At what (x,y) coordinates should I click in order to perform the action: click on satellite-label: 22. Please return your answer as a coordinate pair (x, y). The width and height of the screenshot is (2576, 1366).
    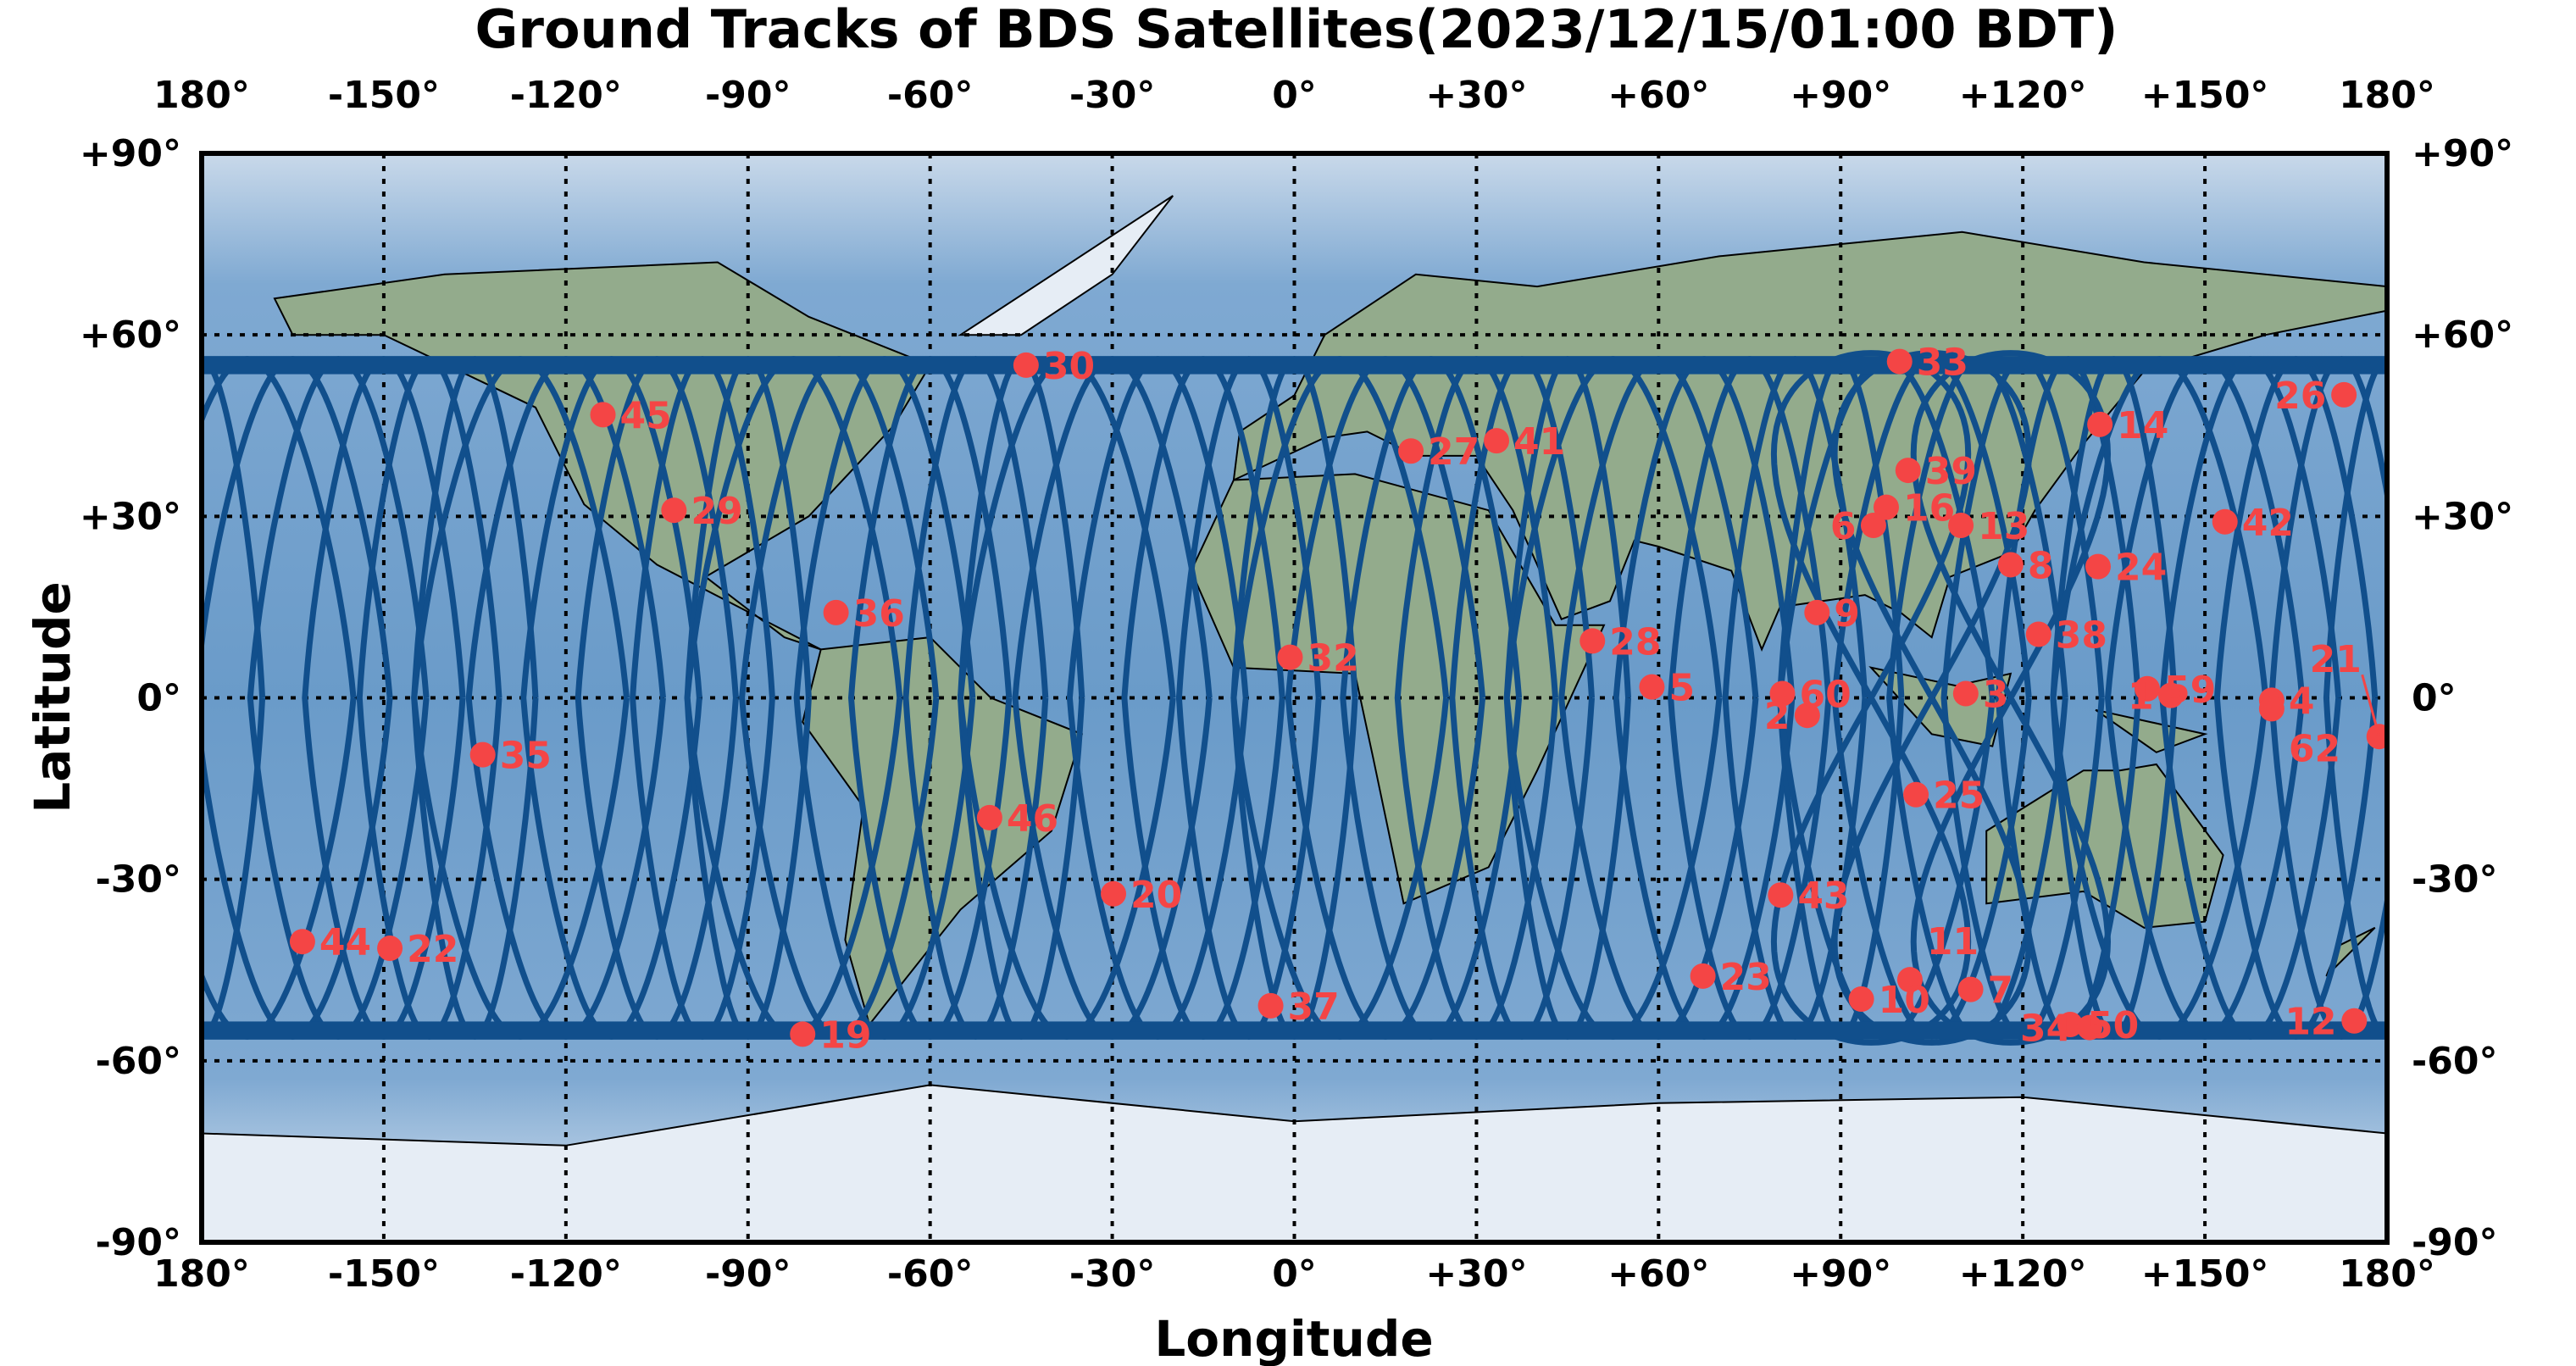
    Looking at the image, I should click on (432, 949).